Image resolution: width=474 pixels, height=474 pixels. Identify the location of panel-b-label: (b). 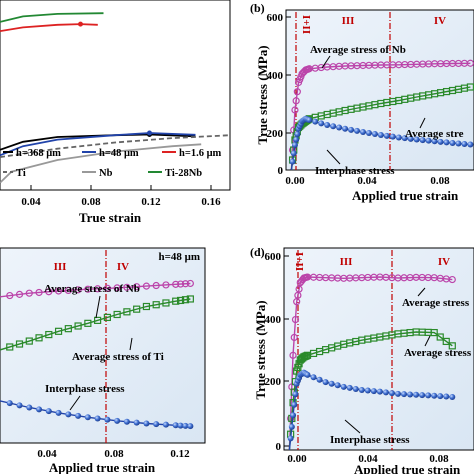
(257, 8).